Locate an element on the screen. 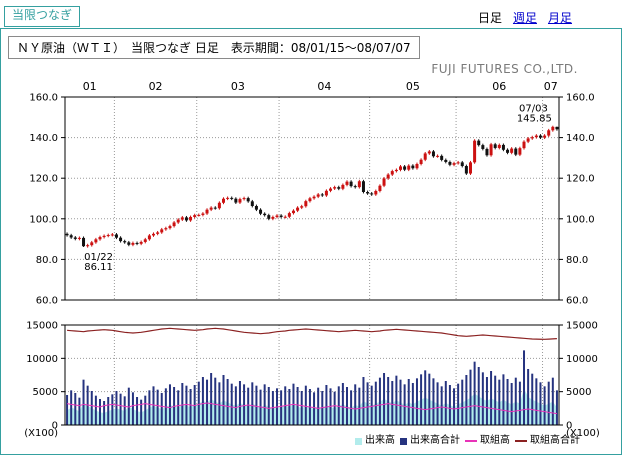 Image resolution: width=624 pixels, height=463 pixels. timeframe-nav: 日足 週足 月足 is located at coordinates (525, 17).